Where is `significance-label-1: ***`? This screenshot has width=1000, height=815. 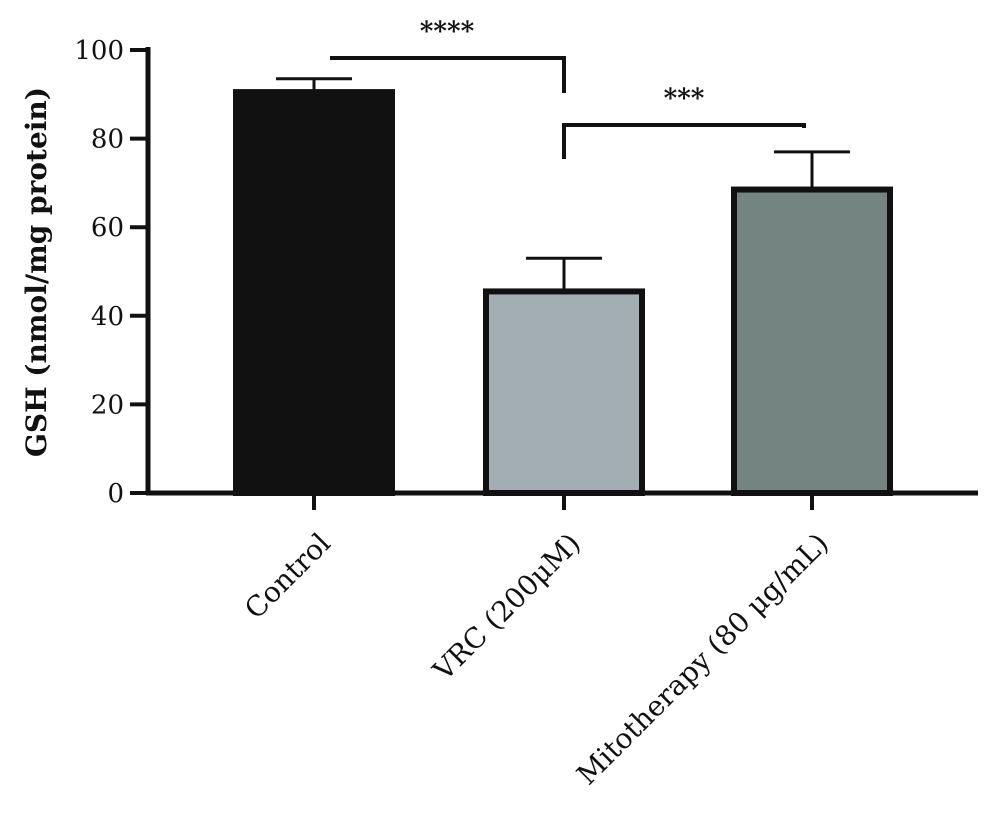 significance-label-1: *** is located at coordinates (684, 99).